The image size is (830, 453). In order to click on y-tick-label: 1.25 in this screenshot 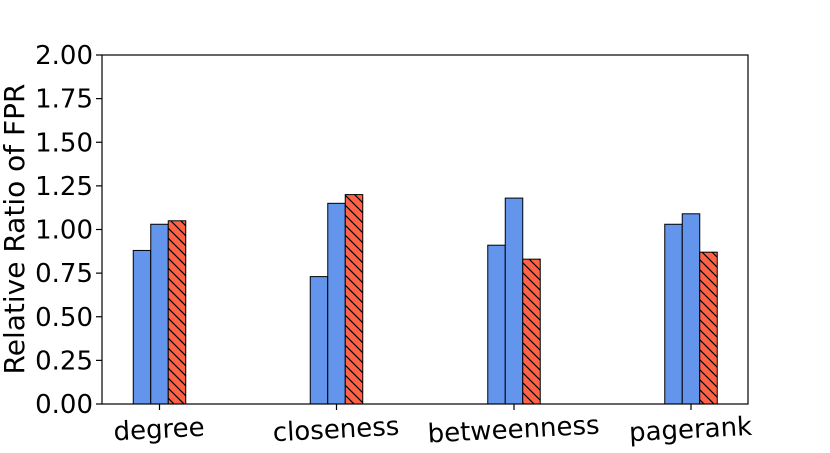, I will do `click(64, 187)`.